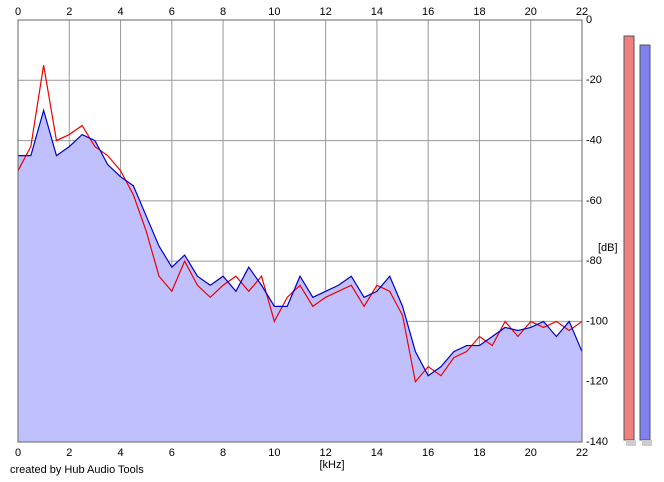 This screenshot has width=664, height=482. Describe the element at coordinates (597, 382) in the screenshot. I see `y-tick-label: -120` at that location.